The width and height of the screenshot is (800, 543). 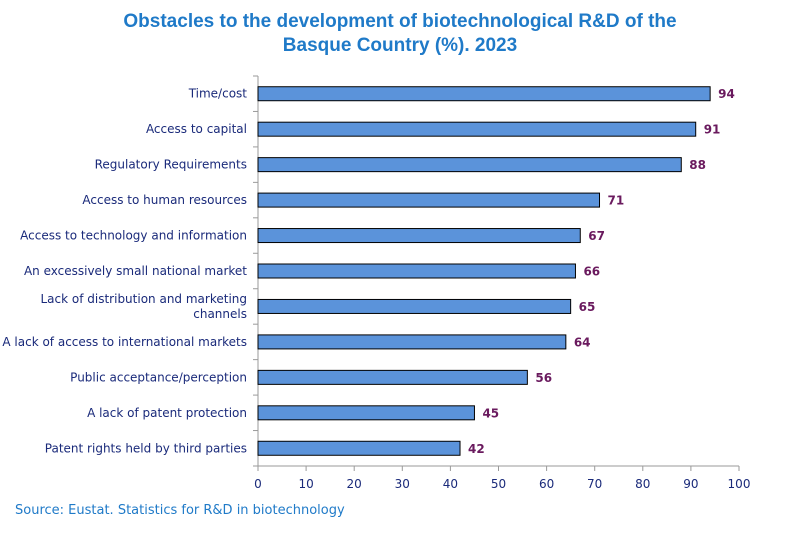 I want to click on data-label: 45, so click(x=490, y=413).